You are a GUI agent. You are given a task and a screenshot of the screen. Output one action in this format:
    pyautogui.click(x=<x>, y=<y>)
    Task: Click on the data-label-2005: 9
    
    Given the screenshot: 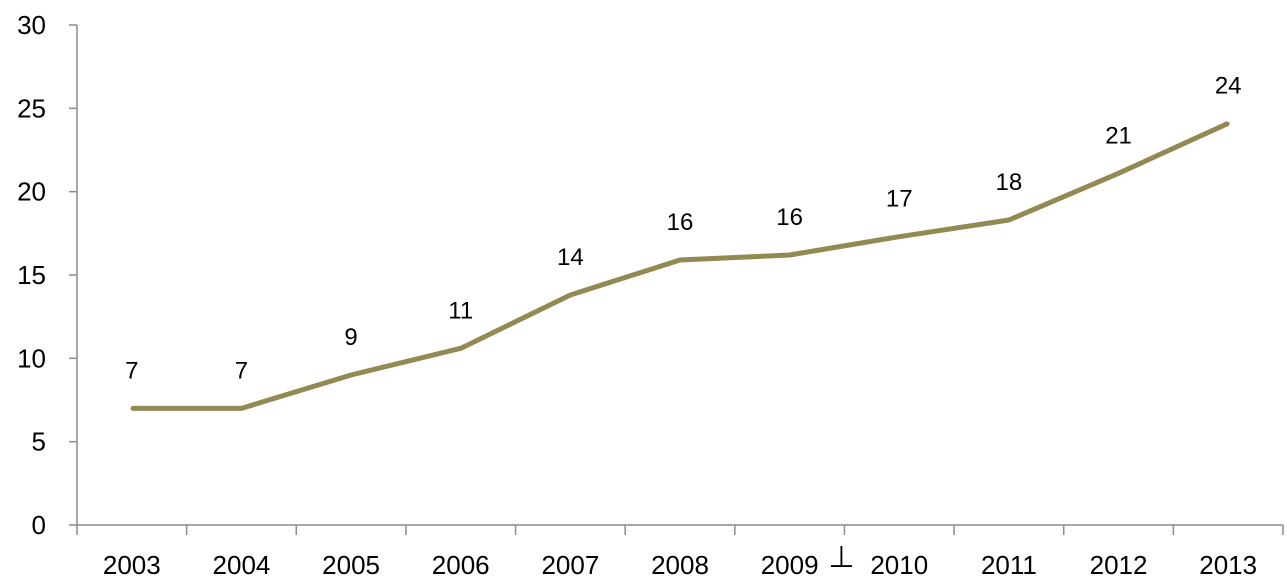 What is the action you would take?
    pyautogui.click(x=350, y=337)
    